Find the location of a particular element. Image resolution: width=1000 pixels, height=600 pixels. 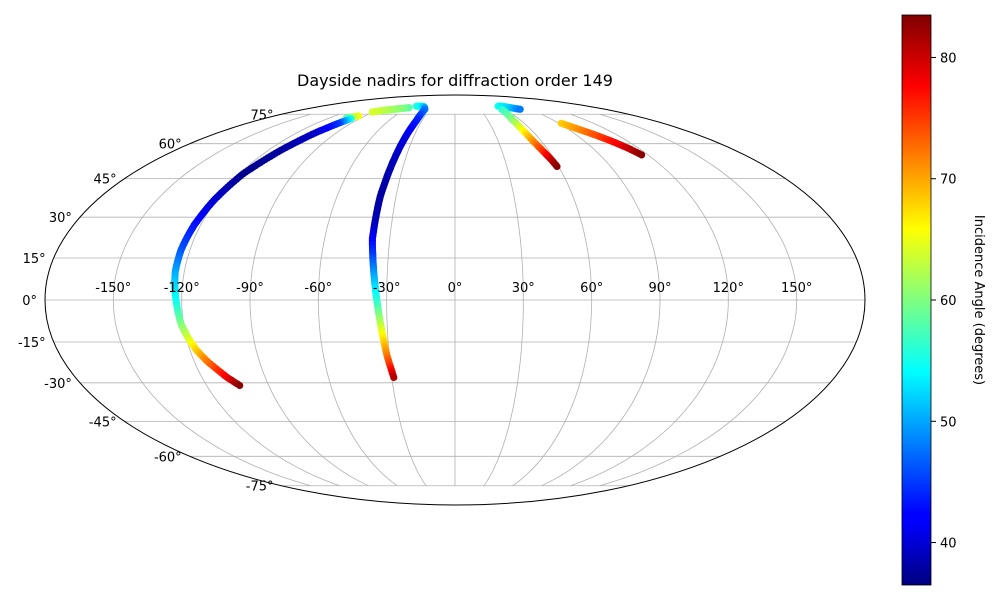

longitude-tick-label: 150° is located at coordinates (796, 288).